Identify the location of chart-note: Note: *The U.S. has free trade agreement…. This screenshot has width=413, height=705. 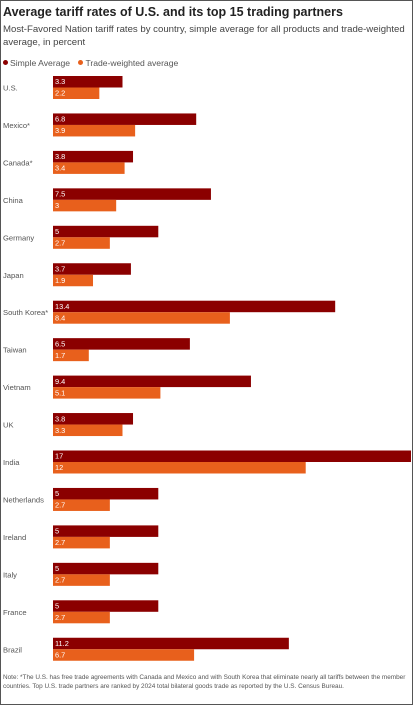
(204, 682).